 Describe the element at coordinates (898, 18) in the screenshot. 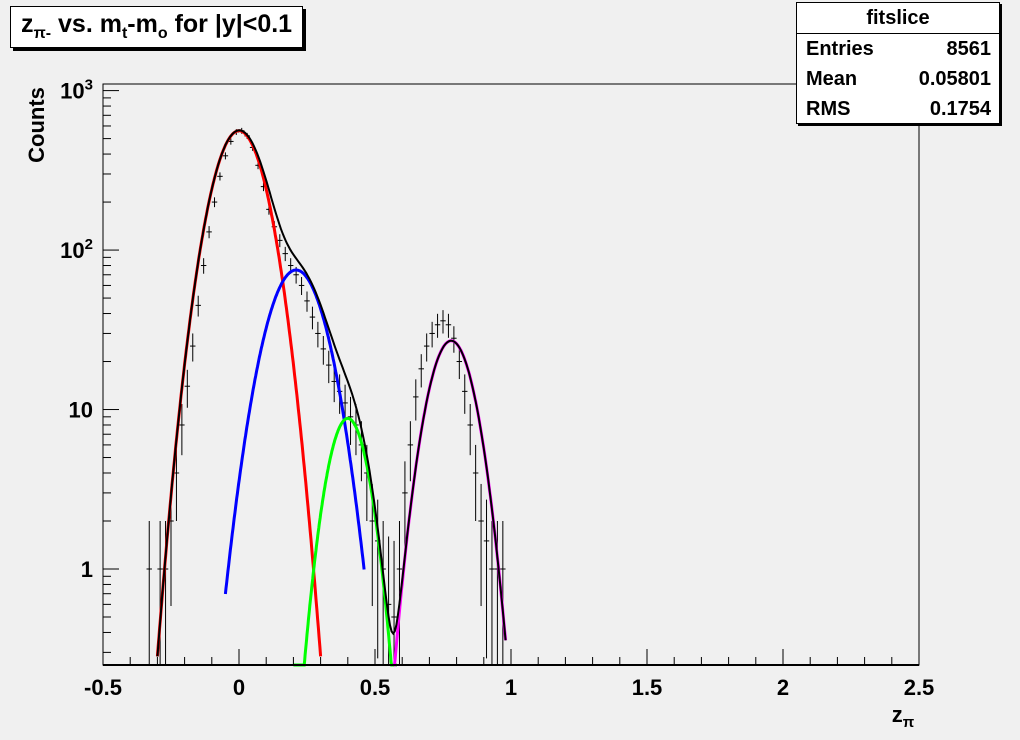

I see `stats-box-name: fitslice` at that location.